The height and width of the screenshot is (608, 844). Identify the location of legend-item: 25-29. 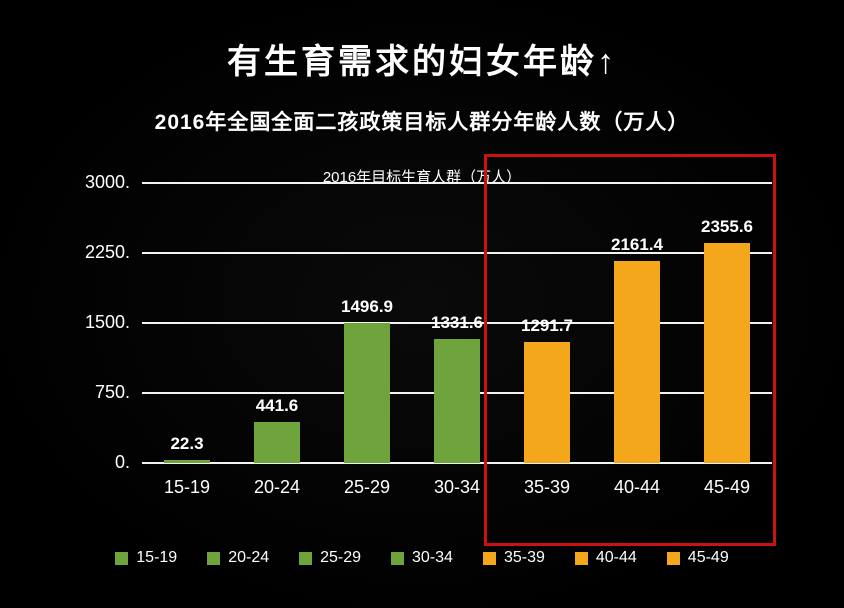
(330, 558).